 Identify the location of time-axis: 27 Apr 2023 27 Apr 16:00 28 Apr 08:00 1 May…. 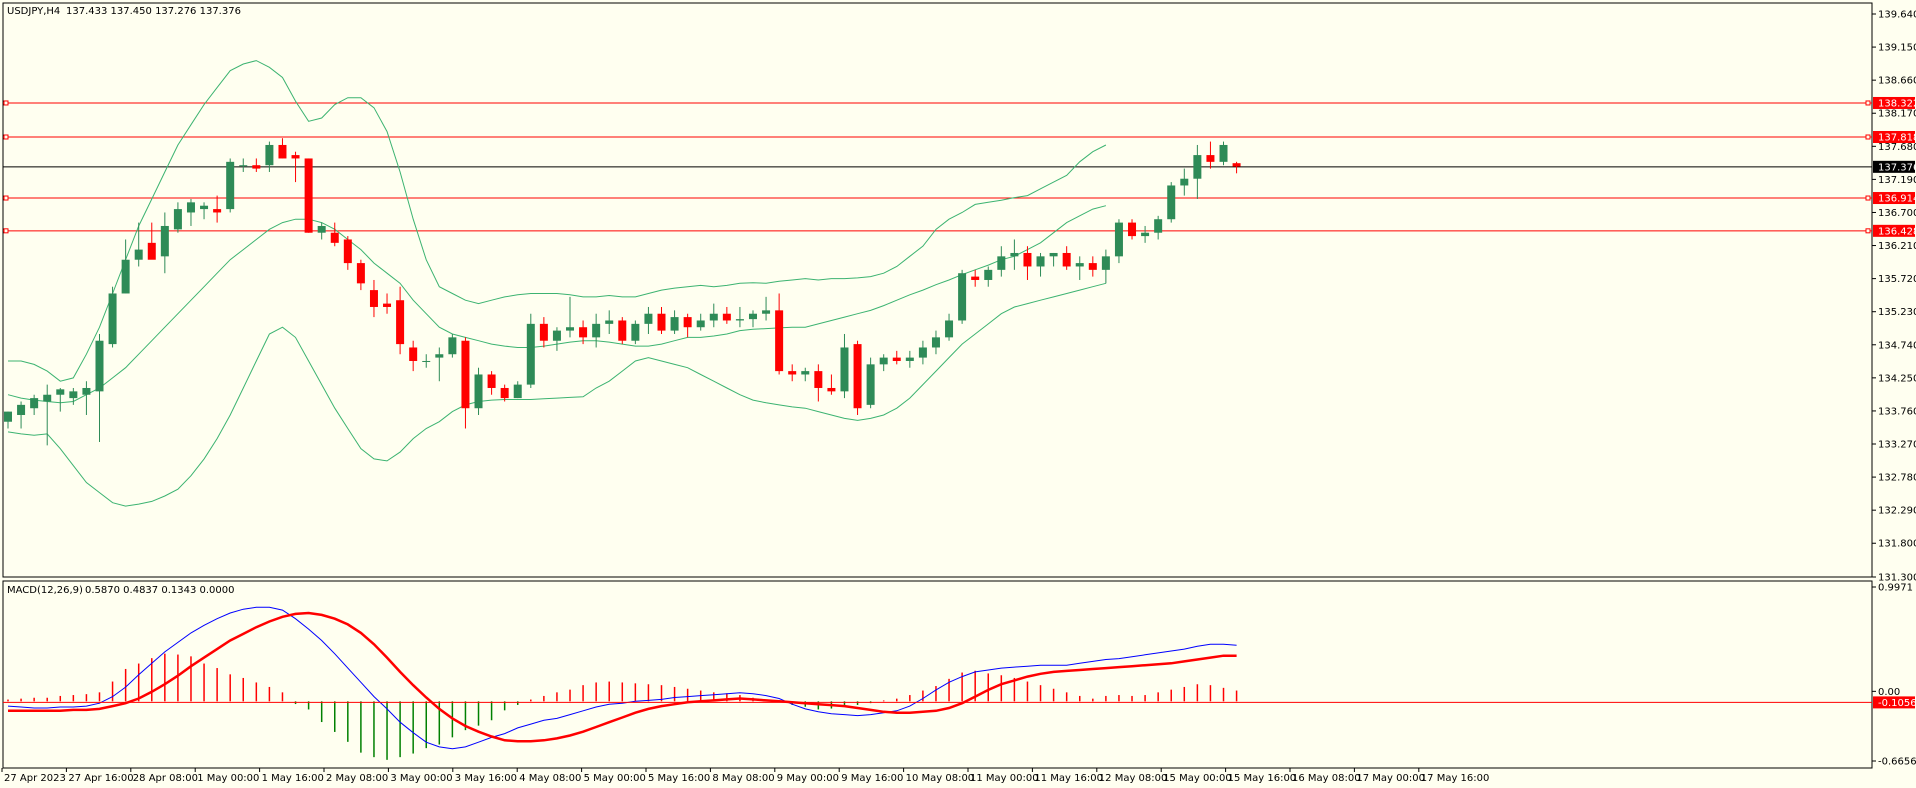
(745, 776).